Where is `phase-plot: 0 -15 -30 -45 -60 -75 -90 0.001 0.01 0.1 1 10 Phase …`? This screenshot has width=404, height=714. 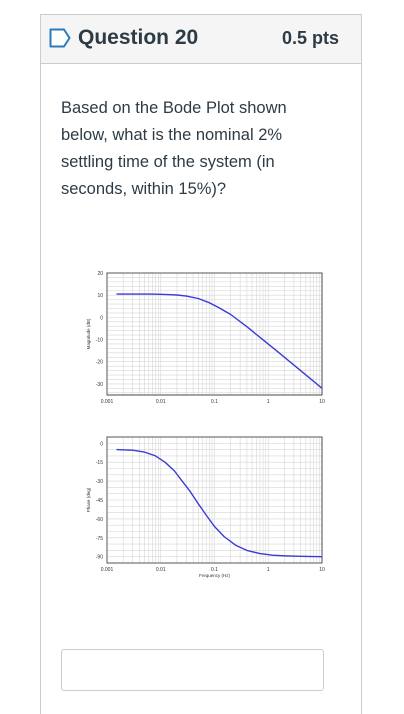 phase-plot: 0 -15 -30 -45 -60 -75 -90 0.001 0.01 0.1 1 10 Phase … is located at coordinates (205, 507).